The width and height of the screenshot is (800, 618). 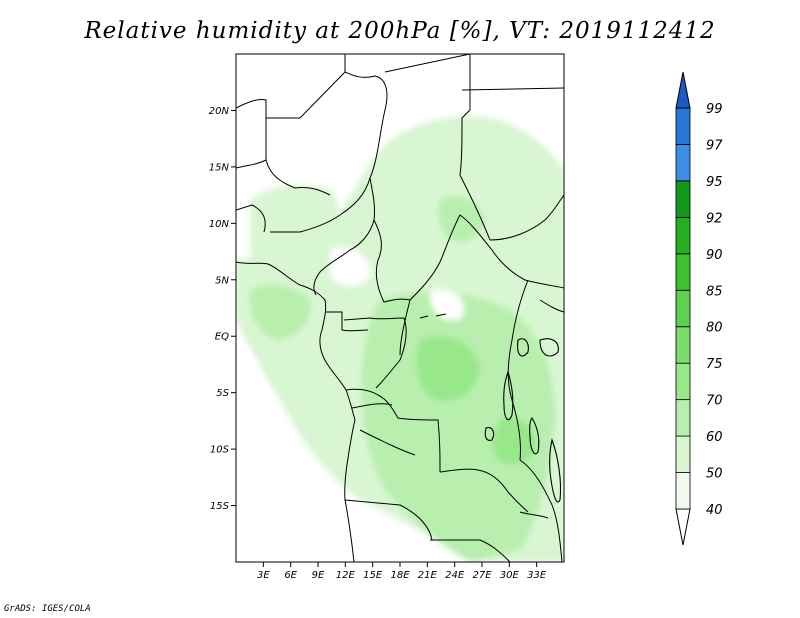 I want to click on lon-tick-label: 21E, so click(x=428, y=575).